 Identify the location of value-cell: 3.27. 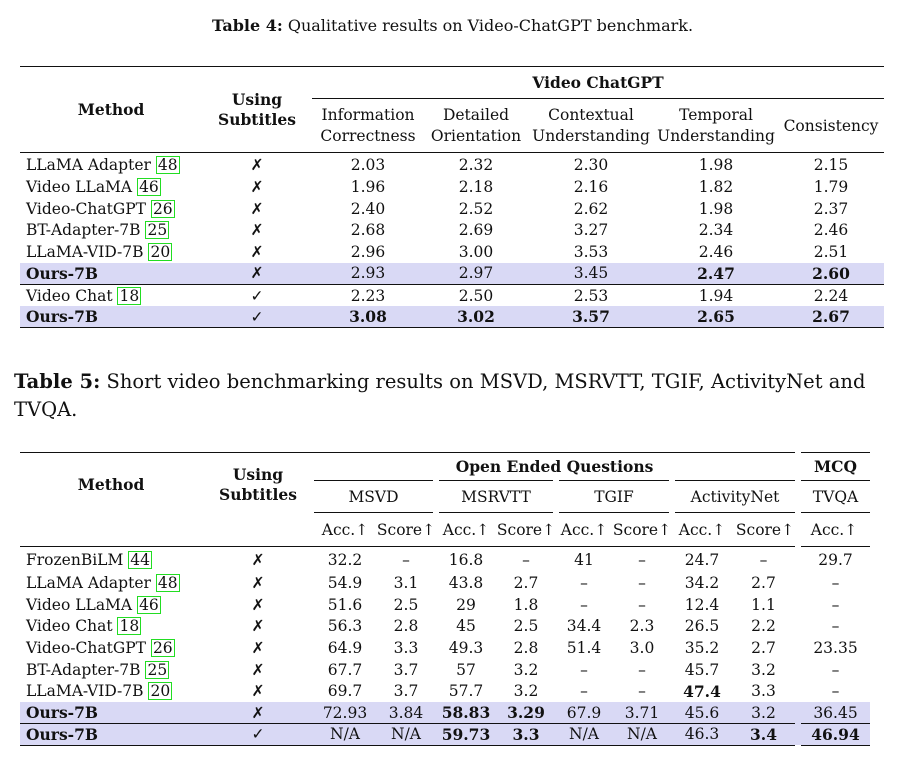
(591, 230).